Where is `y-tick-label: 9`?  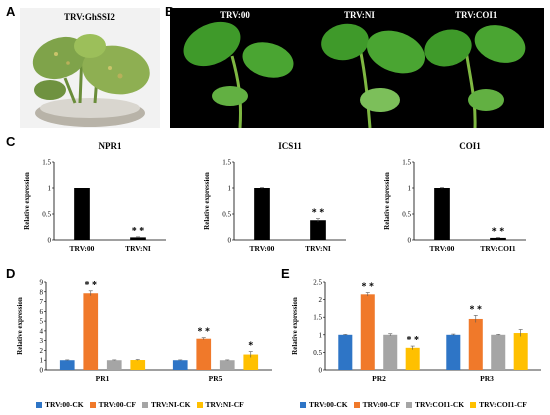 y-tick-label: 9 is located at coordinates (42, 283).